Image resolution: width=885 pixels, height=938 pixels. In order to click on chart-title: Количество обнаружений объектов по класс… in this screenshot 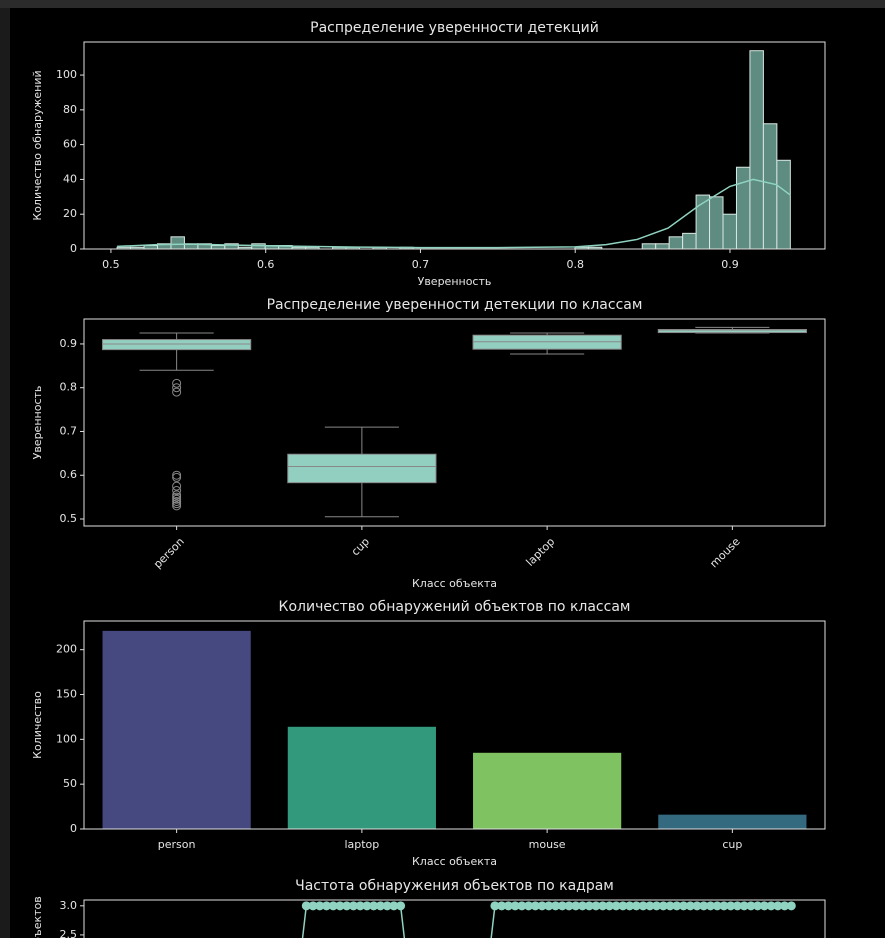, I will do `click(455, 607)`.